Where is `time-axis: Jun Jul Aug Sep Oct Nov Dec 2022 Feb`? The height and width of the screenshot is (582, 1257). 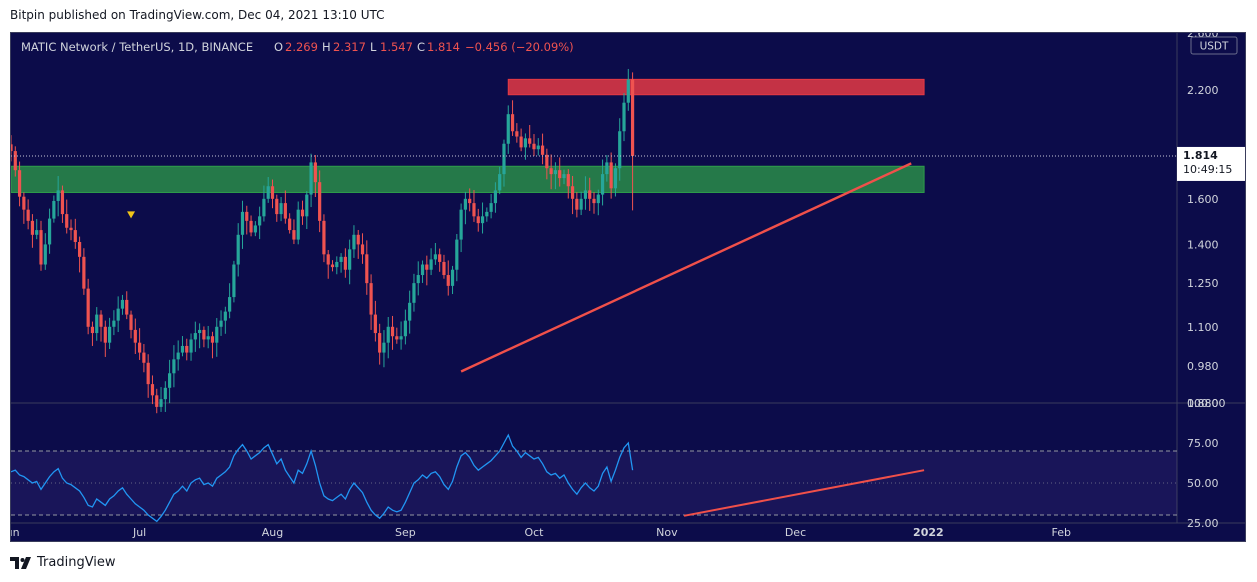
time-axis: Jun Jul Aug Sep Oct Nov Dec 2022 Feb is located at coordinates (536, 532).